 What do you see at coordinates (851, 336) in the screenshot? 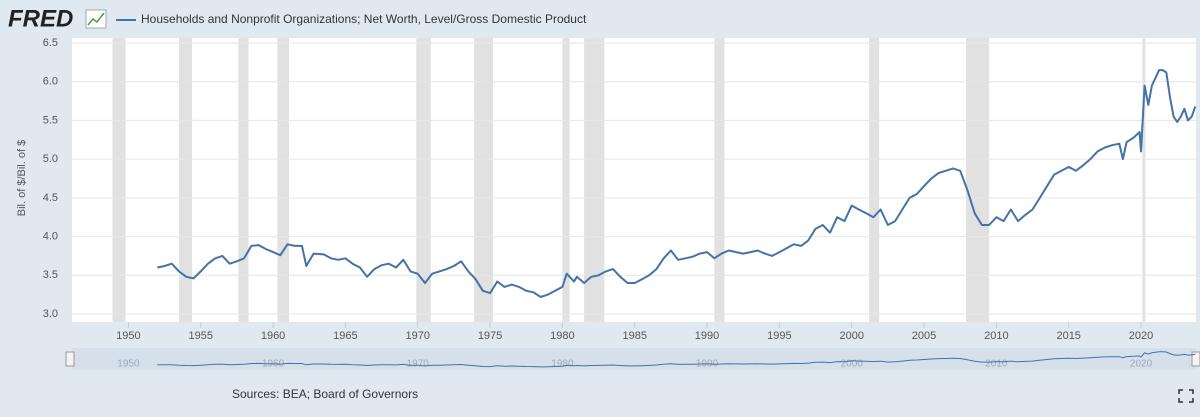
I see `x-tick-label: 2000` at bounding box center [851, 336].